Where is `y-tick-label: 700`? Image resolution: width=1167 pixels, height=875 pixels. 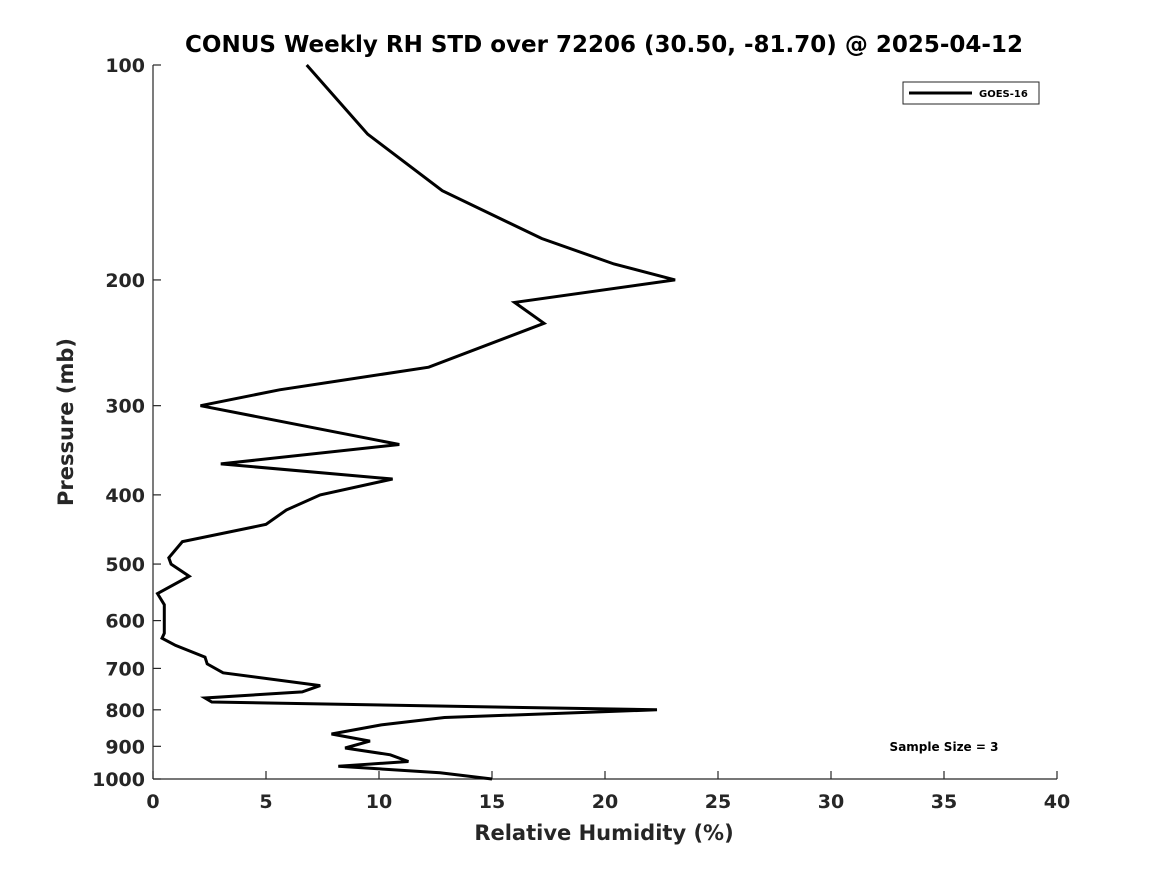 y-tick-label: 700 is located at coordinates (125, 669).